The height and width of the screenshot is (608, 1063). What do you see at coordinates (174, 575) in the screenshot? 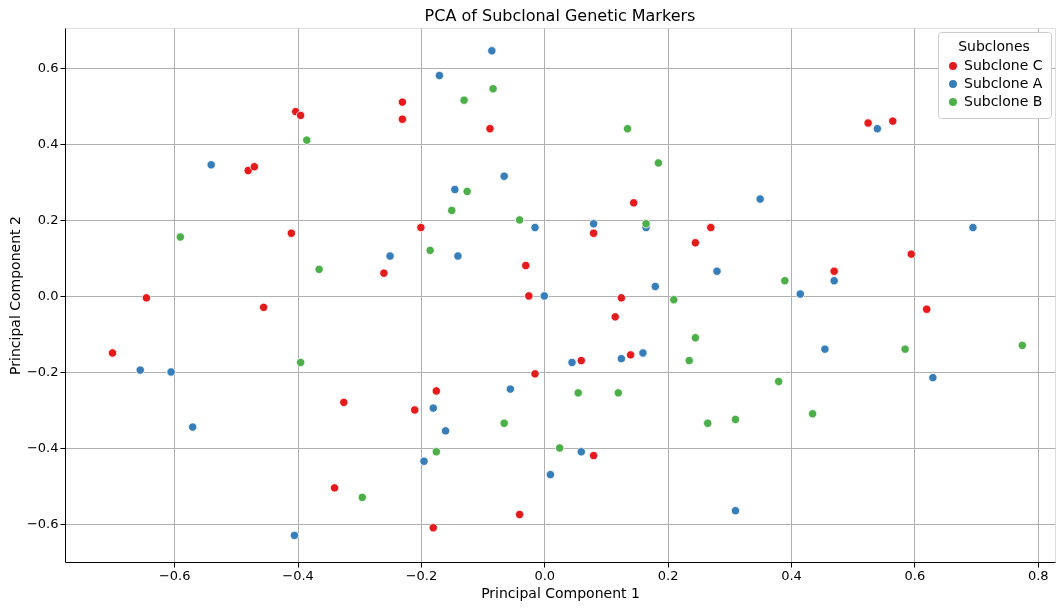
I see `x-tick-label: −0.6` at bounding box center [174, 575].